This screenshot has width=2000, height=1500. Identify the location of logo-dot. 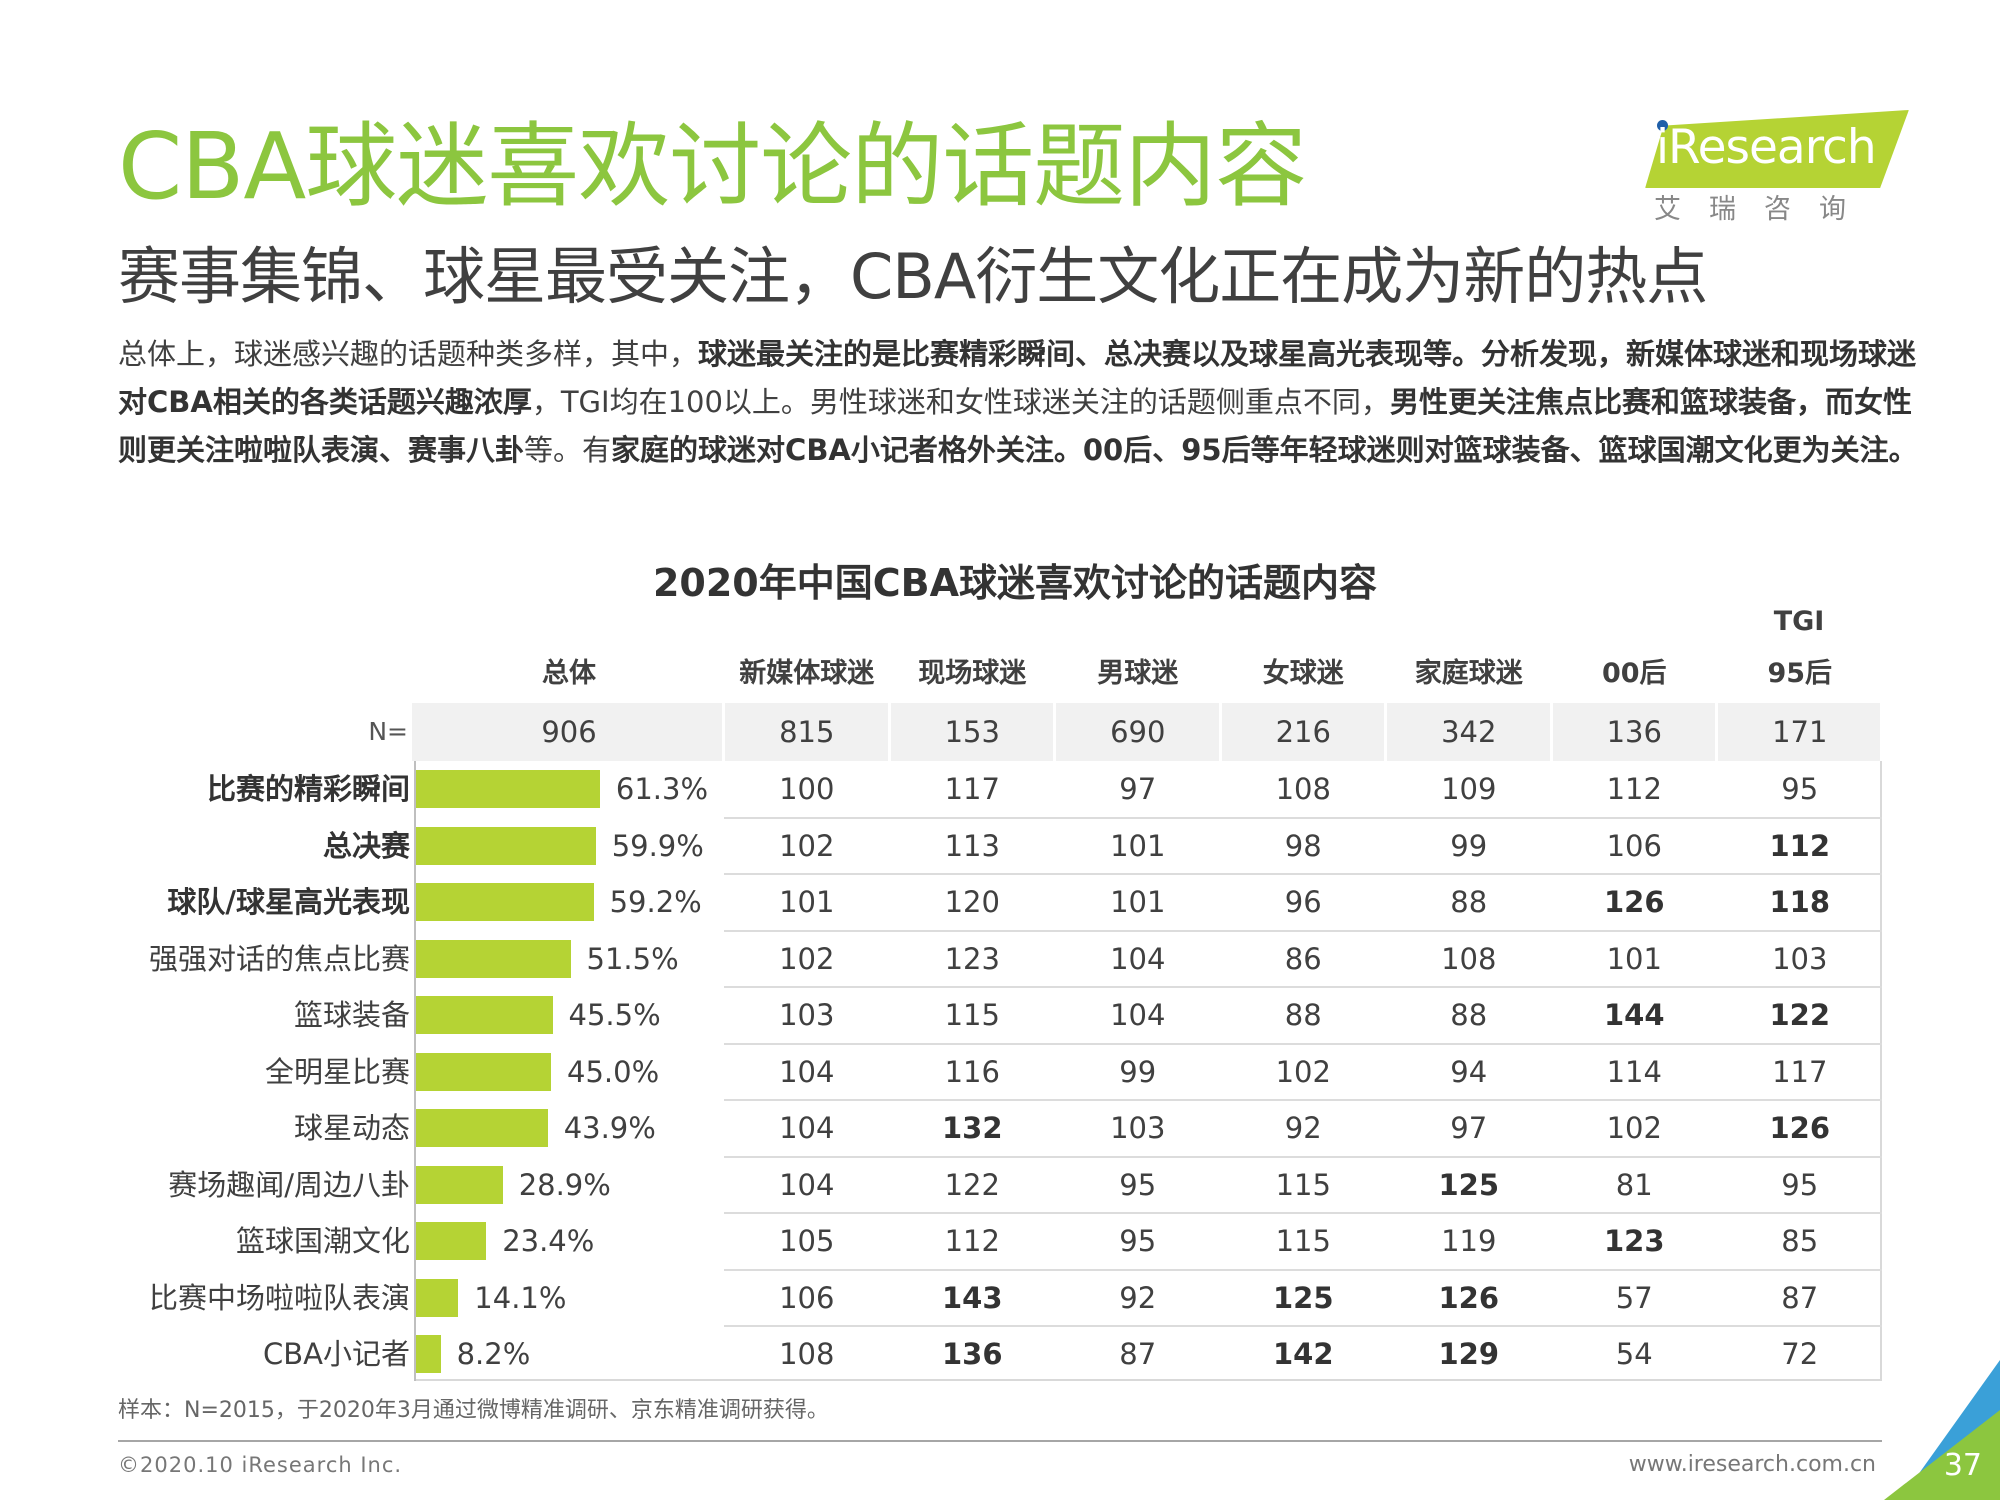
(1662, 125).